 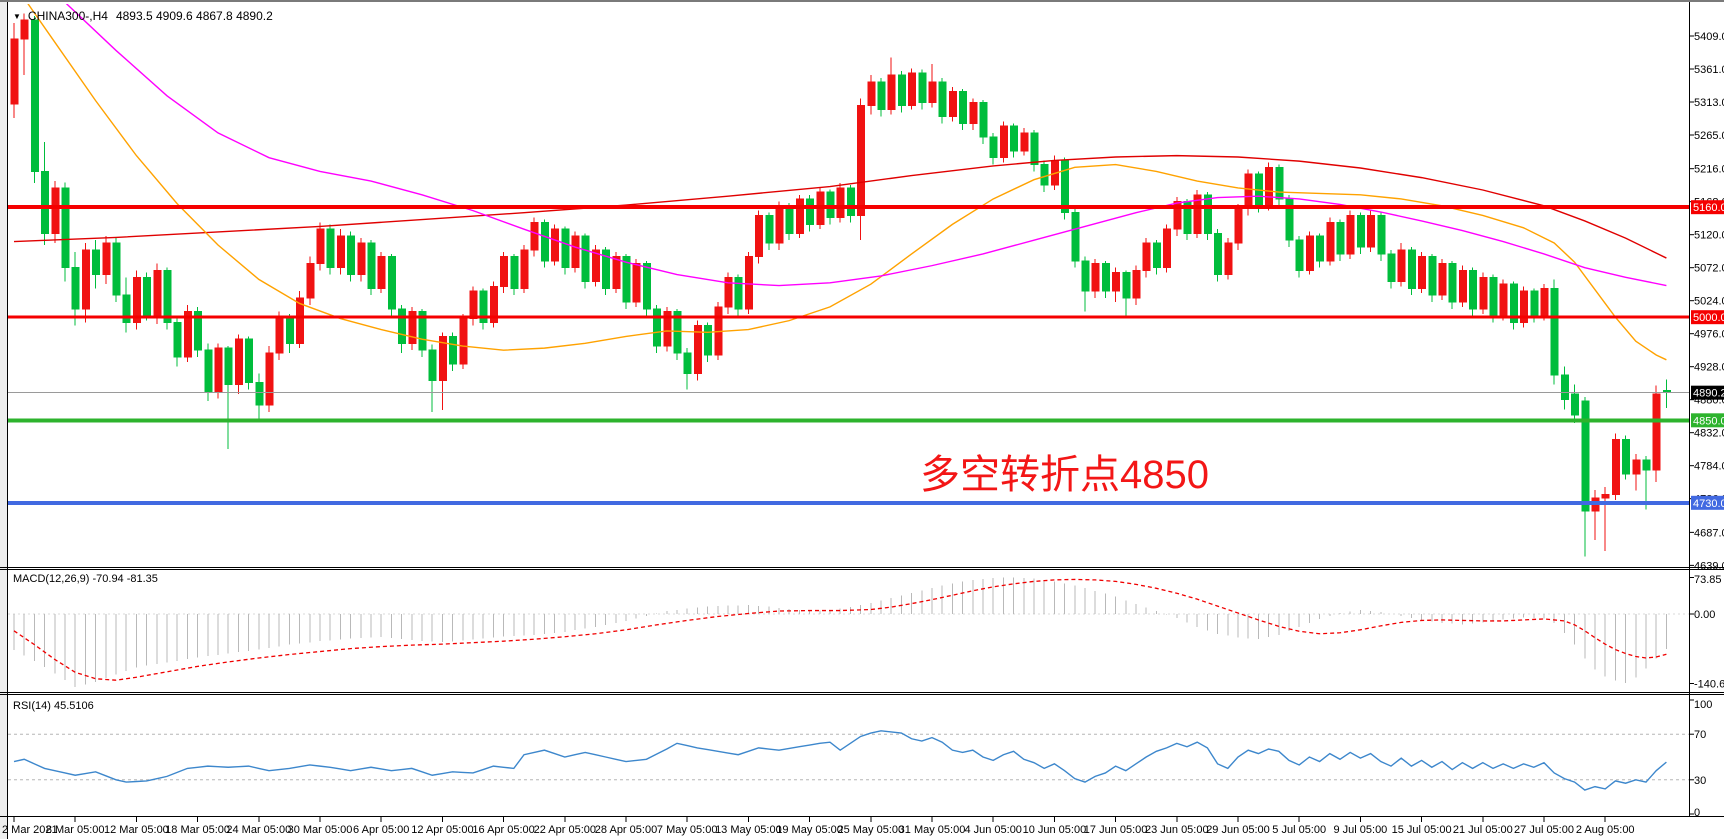 What do you see at coordinates (1708, 580) in the screenshot?
I see `svg-text: 73.85` at bounding box center [1708, 580].